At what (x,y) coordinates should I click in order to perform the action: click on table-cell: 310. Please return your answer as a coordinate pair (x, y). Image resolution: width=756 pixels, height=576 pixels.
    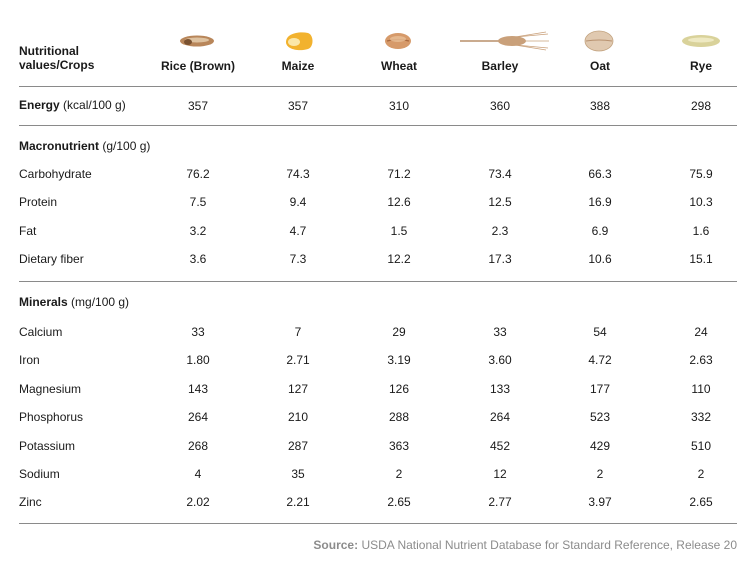
    Looking at the image, I should click on (399, 106).